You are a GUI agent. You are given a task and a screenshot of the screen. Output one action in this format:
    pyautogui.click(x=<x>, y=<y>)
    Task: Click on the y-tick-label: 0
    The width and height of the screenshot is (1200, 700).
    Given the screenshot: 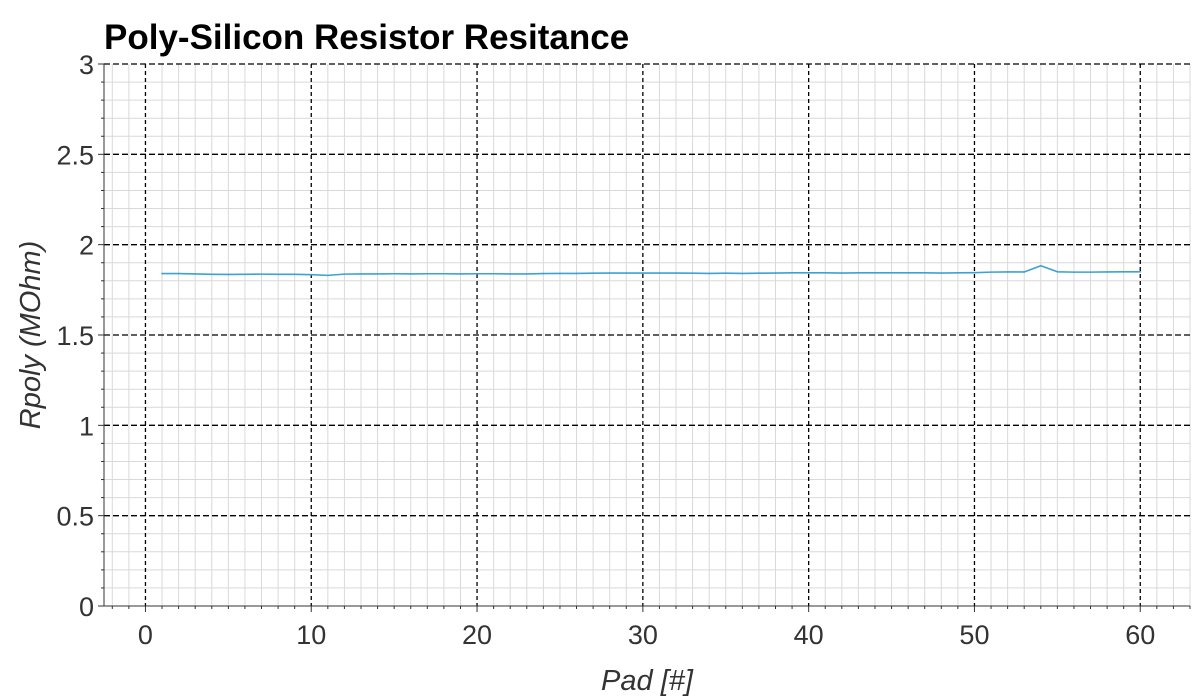 What is the action you would take?
    pyautogui.click(x=86, y=607)
    